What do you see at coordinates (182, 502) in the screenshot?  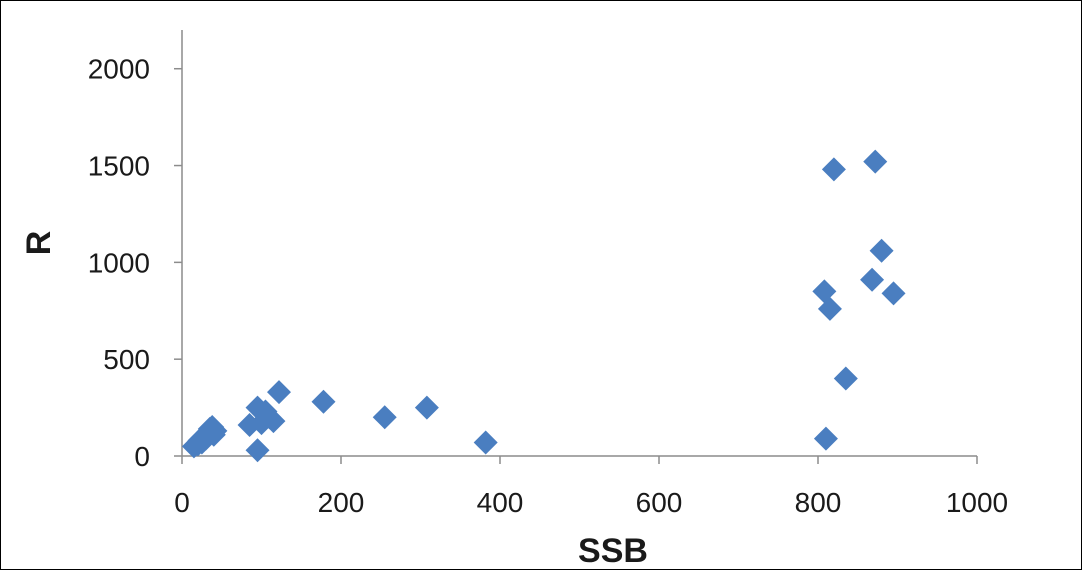 I see `x-tick-label: 0` at bounding box center [182, 502].